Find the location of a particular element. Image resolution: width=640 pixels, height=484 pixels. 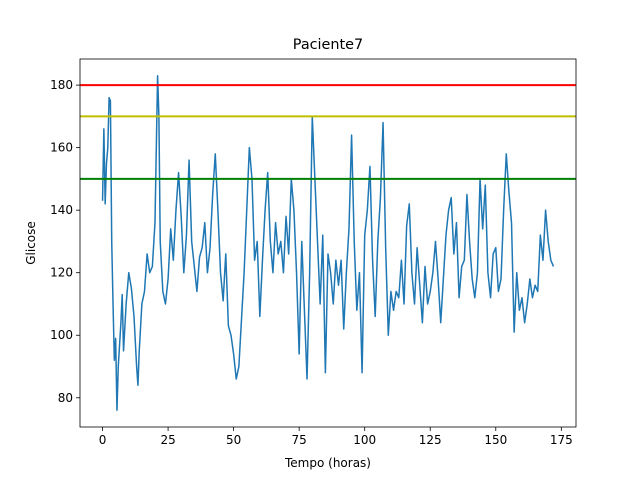

x-tick-label: 150 is located at coordinates (495, 440).